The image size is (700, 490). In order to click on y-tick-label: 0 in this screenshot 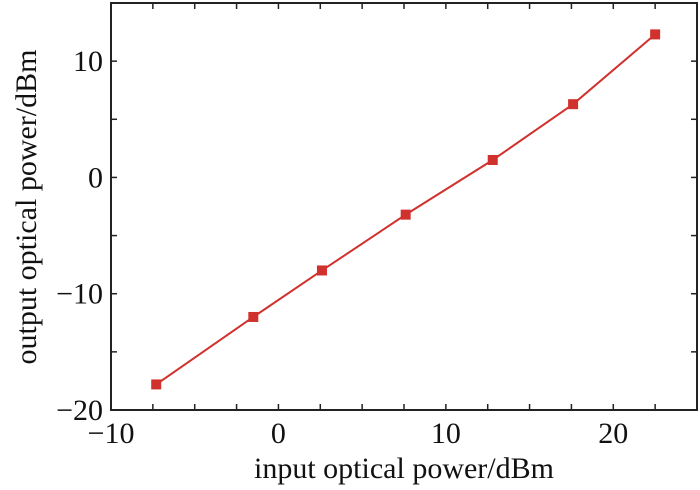, I will do `click(95, 177)`.